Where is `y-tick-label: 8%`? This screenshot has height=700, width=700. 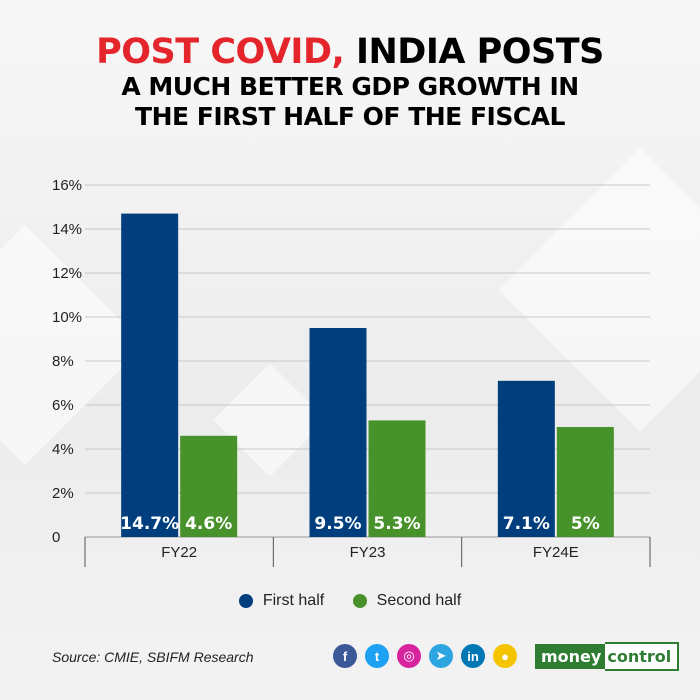 y-tick-label: 8% is located at coordinates (63, 361).